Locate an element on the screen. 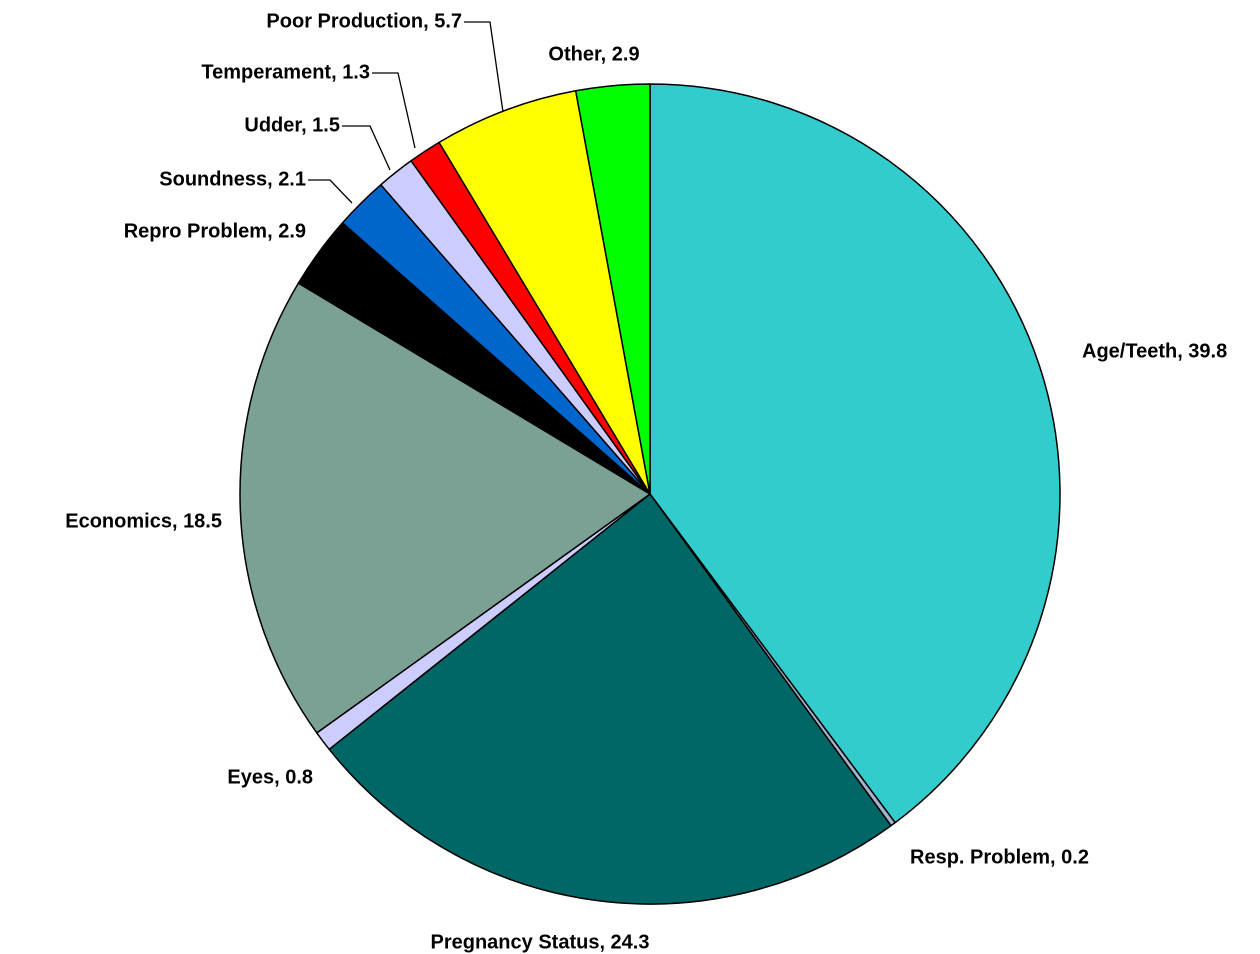 The width and height of the screenshot is (1260, 954). data-label: Age/Teeth, 39.8 is located at coordinates (1154, 351).